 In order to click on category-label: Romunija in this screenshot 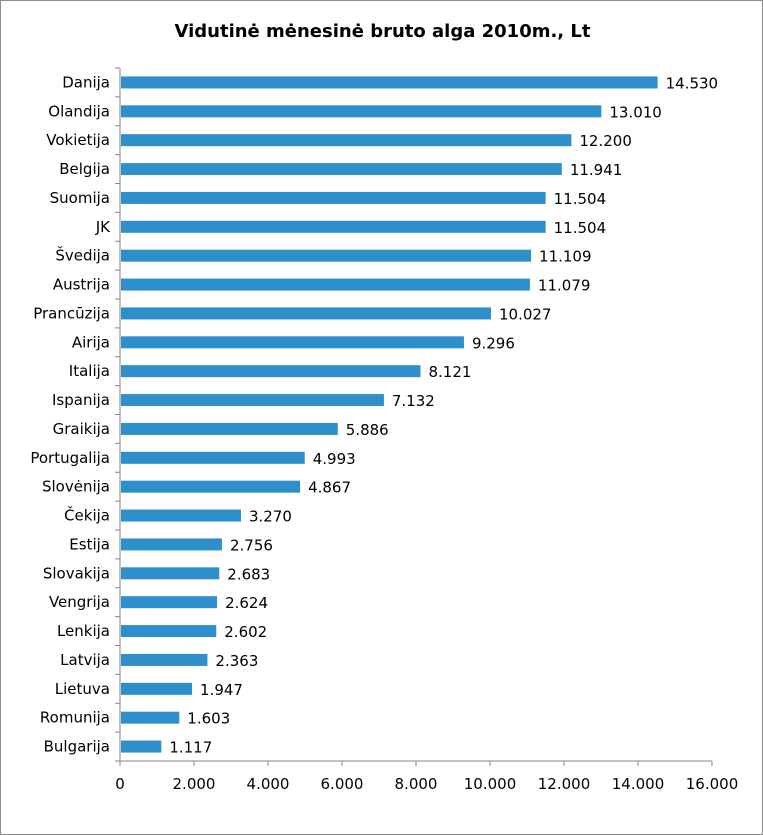, I will do `click(75, 718)`.